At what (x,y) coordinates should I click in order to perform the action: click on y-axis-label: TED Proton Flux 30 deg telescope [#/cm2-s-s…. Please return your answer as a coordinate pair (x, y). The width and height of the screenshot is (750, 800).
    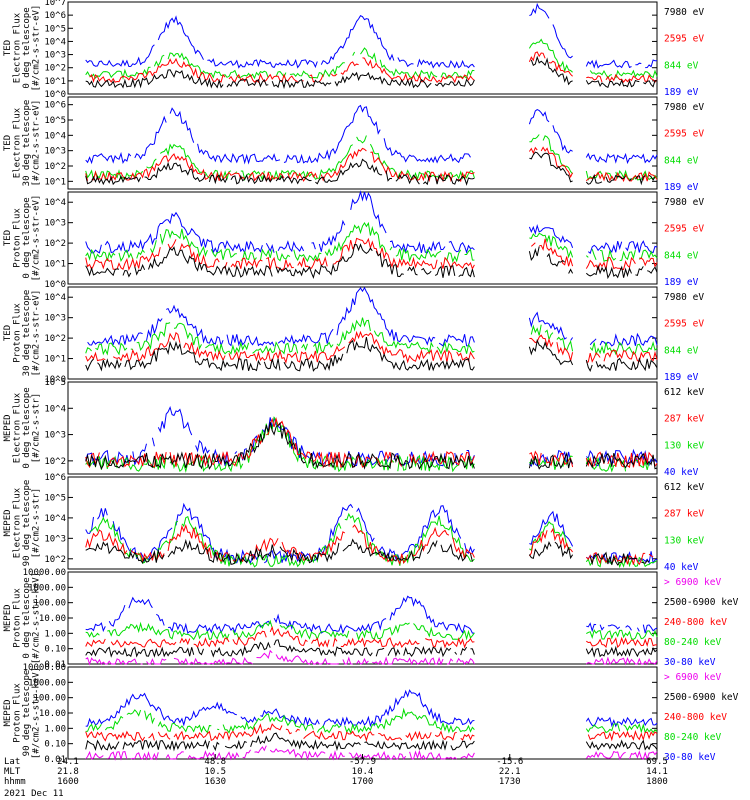
    Looking at the image, I should click on (22, 333).